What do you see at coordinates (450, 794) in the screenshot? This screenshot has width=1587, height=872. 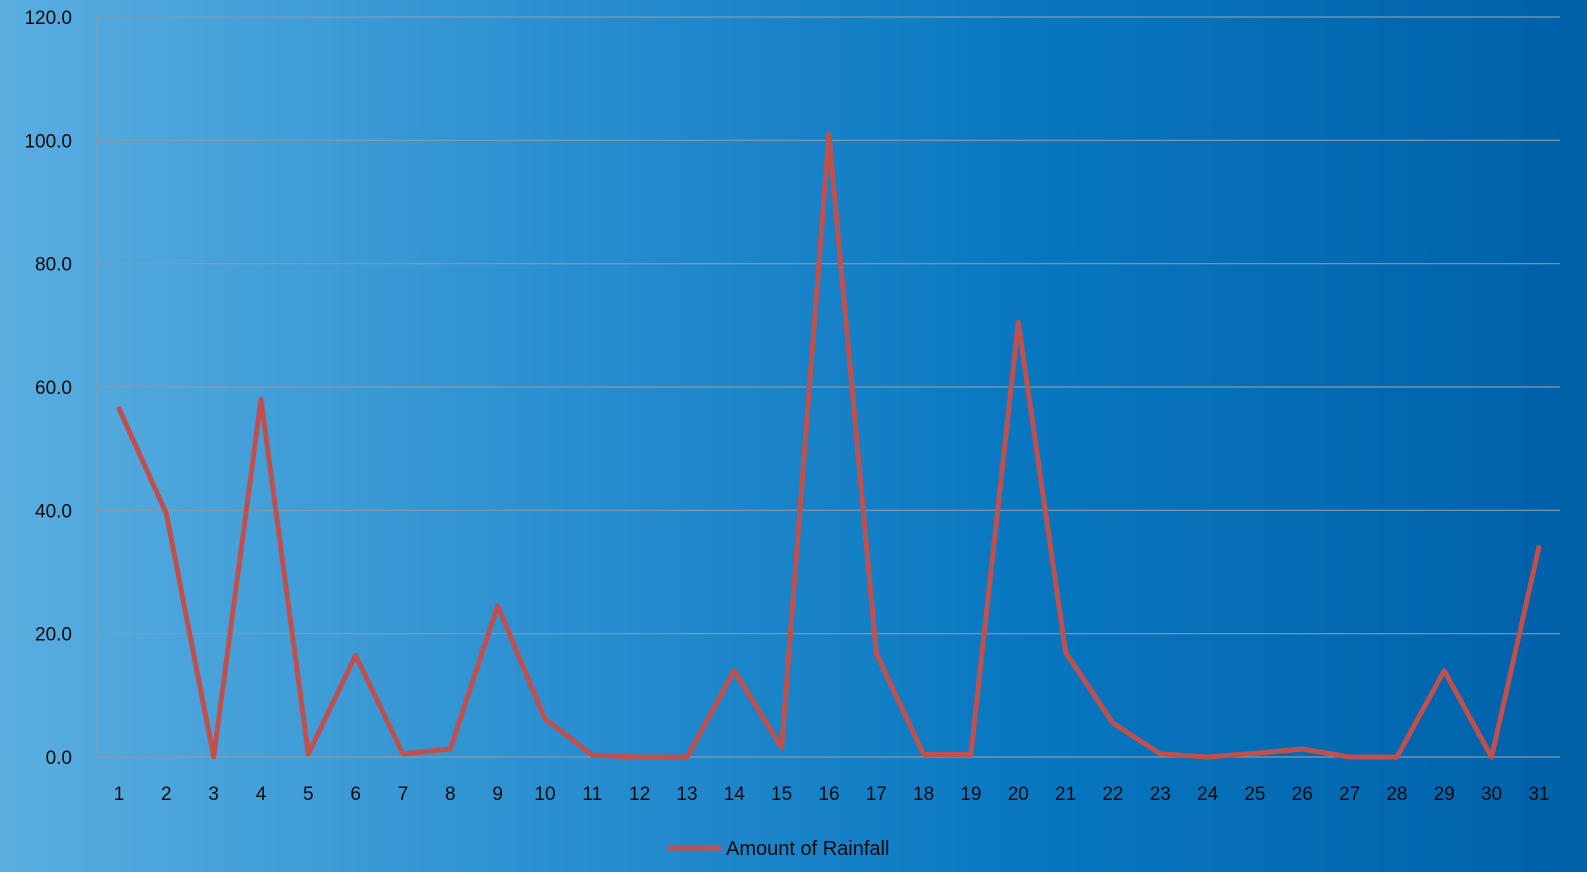 I see `x-tick-label: 8` at bounding box center [450, 794].